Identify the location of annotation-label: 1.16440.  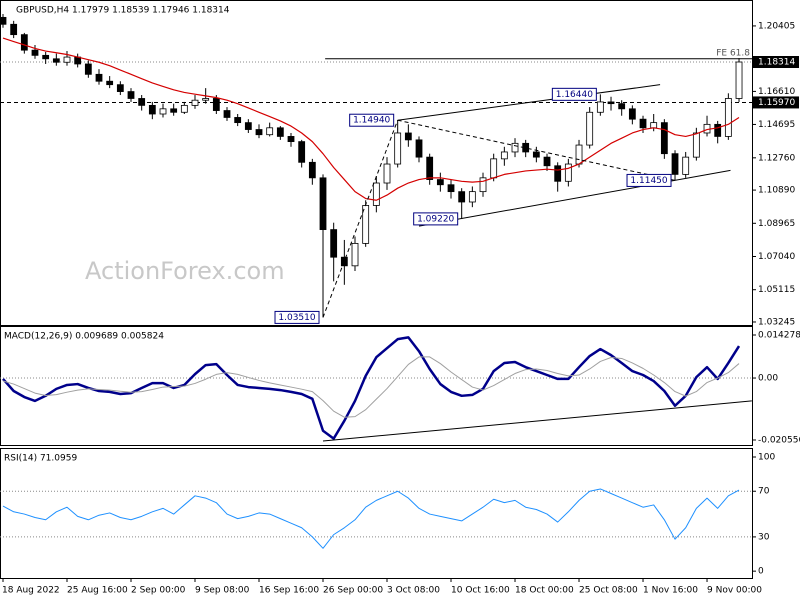
(574, 95).